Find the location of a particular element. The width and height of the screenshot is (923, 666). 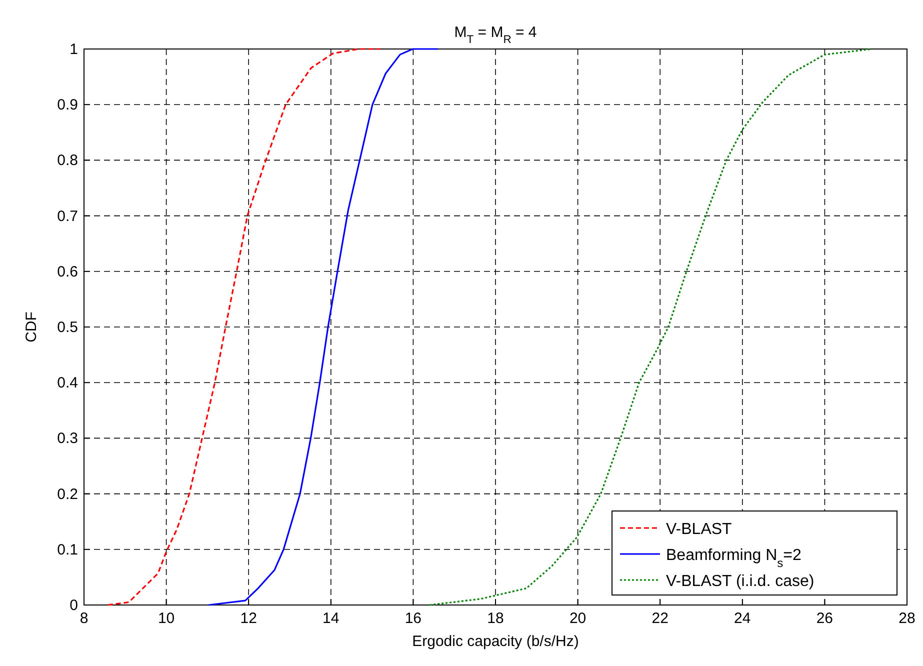

x-tick-label: 20 is located at coordinates (577, 618).